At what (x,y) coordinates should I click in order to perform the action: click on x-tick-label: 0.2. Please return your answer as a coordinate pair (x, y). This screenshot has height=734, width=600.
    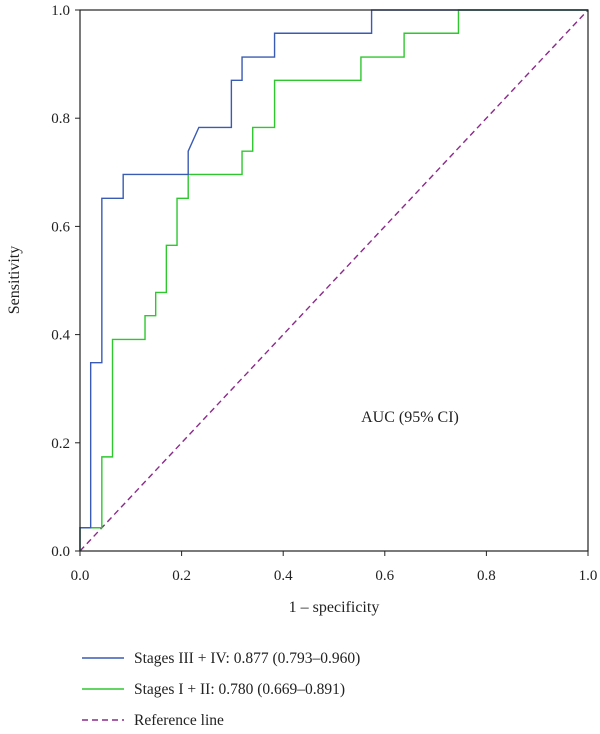
    Looking at the image, I should click on (181, 576).